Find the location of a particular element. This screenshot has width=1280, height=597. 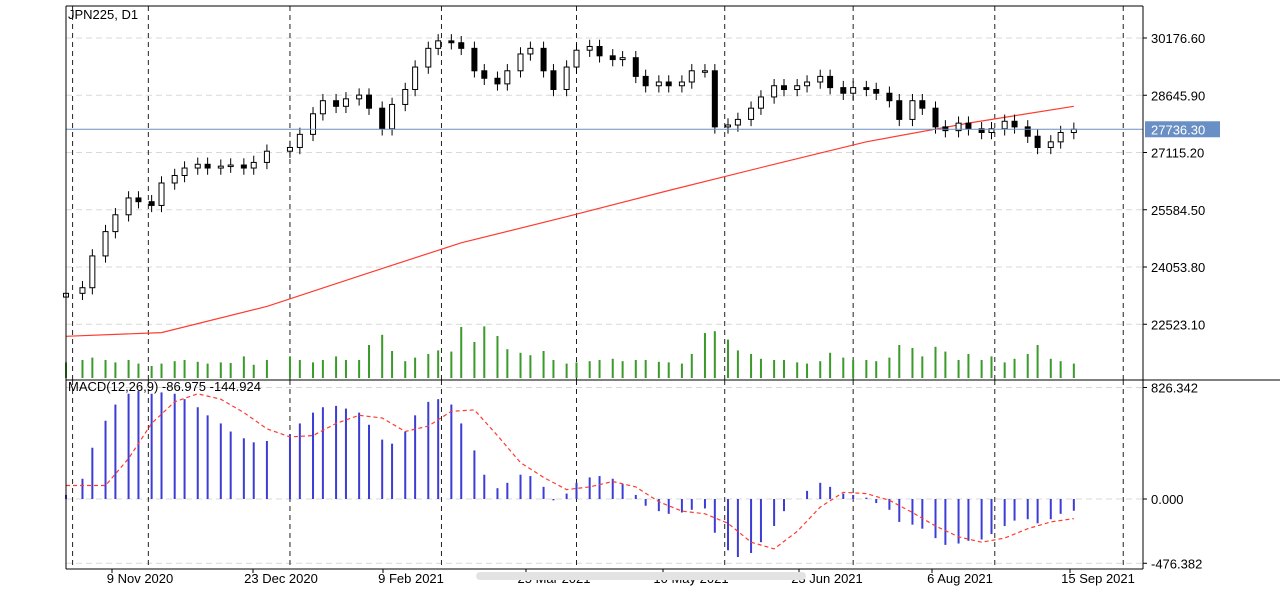

time-tick-label: 9 Nov 2020 is located at coordinates (140, 578).